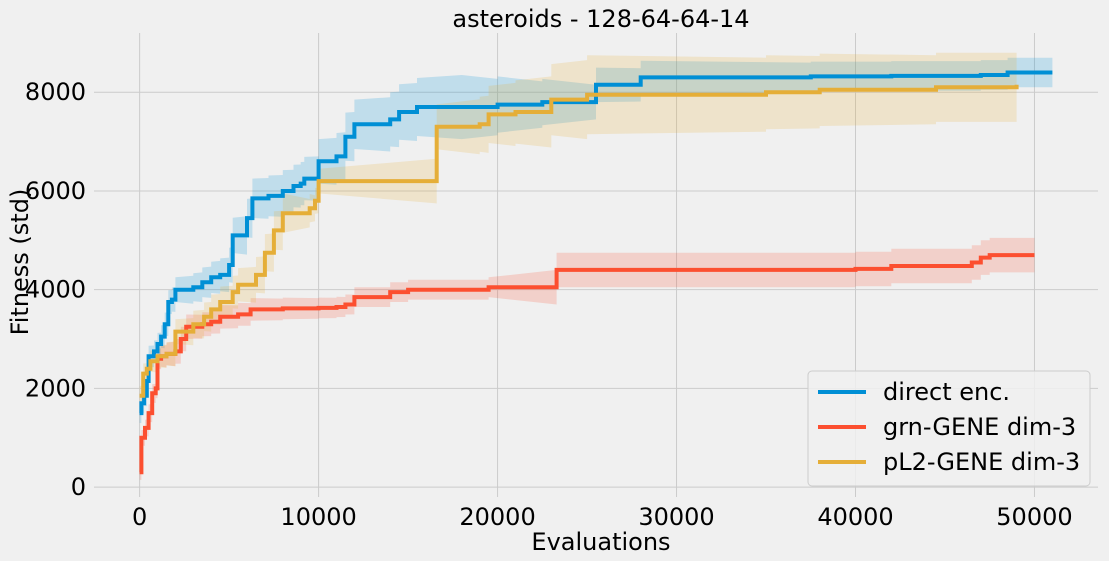  I want to click on x-axis-ticks: 0 10000 20000 30000 40000 50000, so click(602, 517).